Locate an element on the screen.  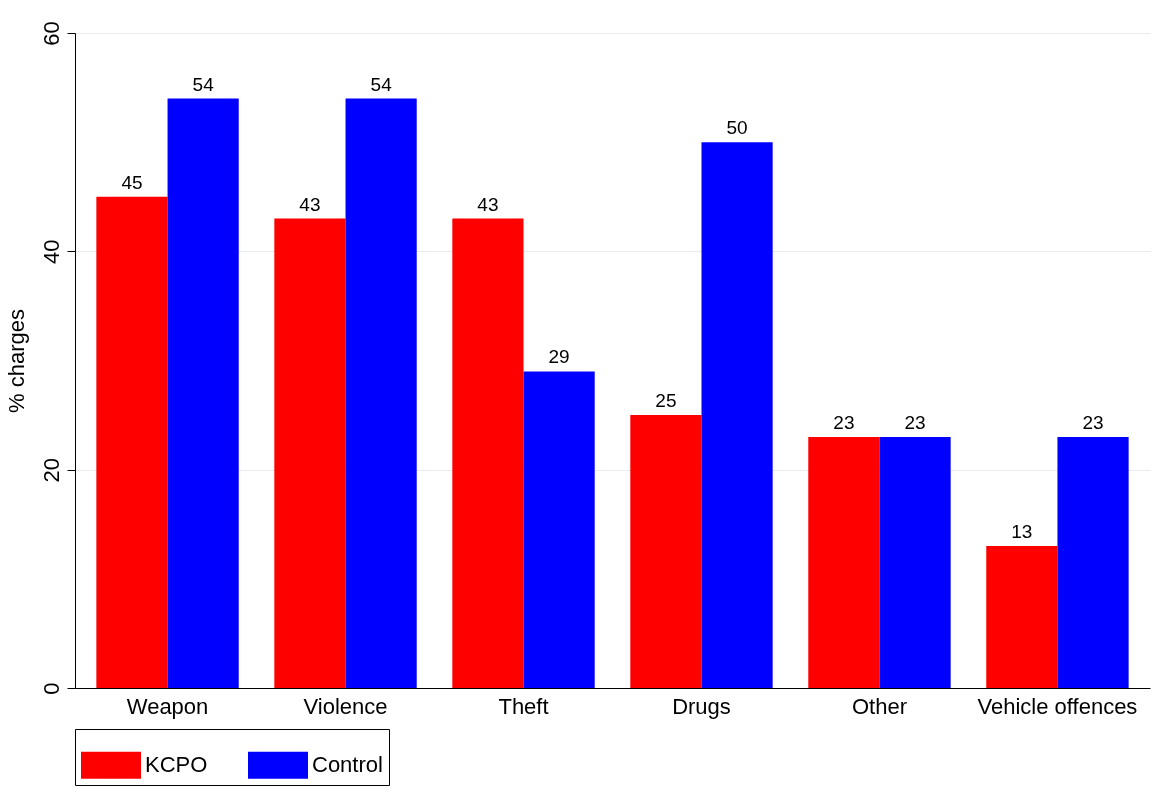
x-tick-label: Theft is located at coordinates (523, 706).